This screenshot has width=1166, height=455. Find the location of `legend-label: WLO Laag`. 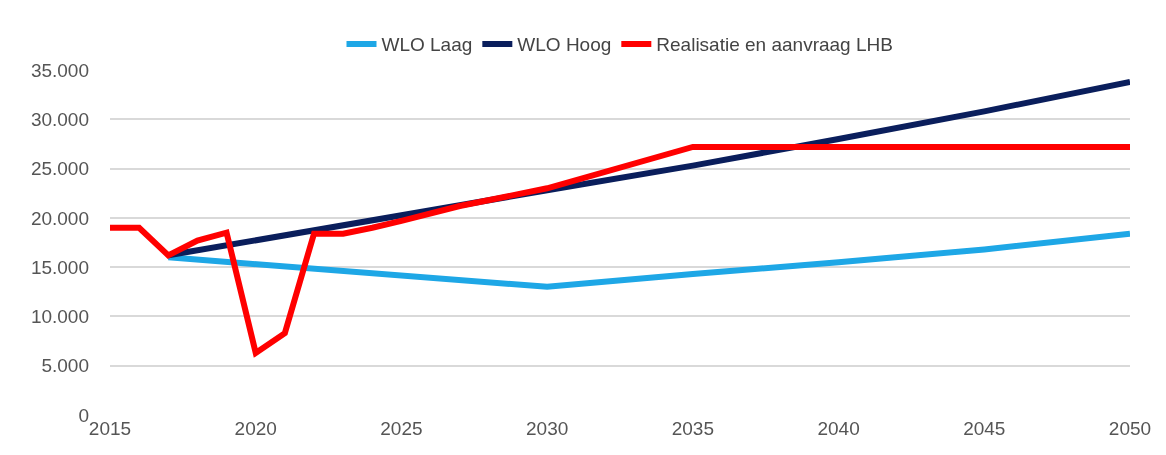

legend-label: WLO Laag is located at coordinates (427, 45).